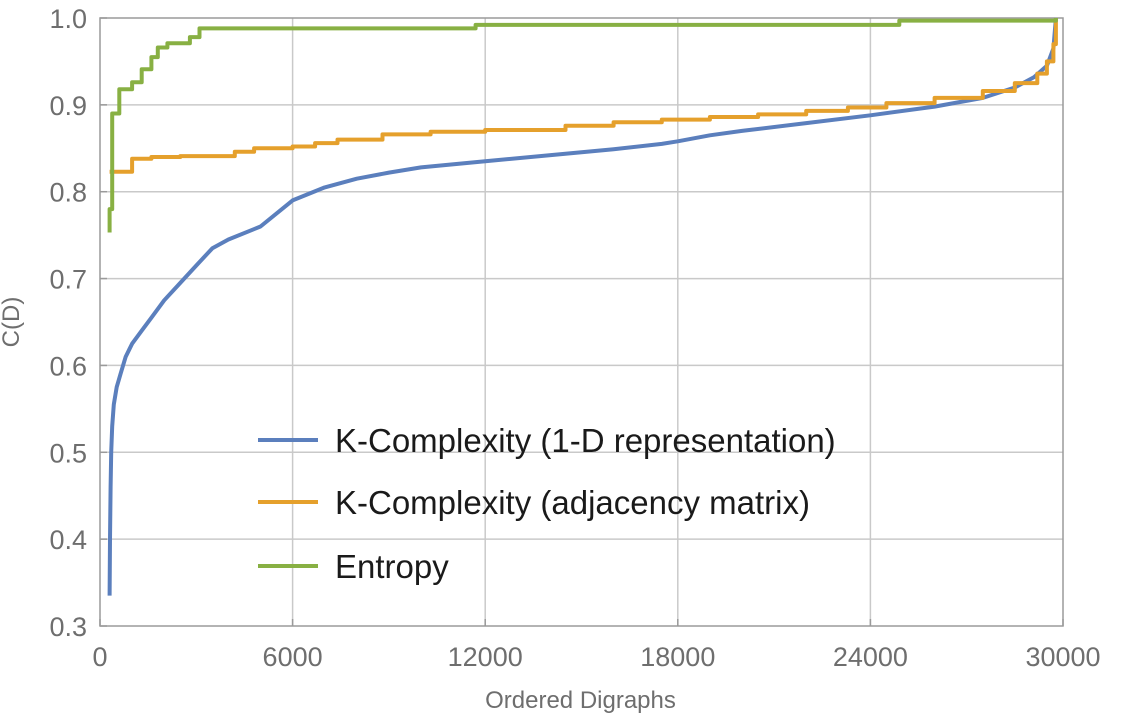  What do you see at coordinates (293, 657) in the screenshot?
I see `x-tick-label: 6000` at bounding box center [293, 657].